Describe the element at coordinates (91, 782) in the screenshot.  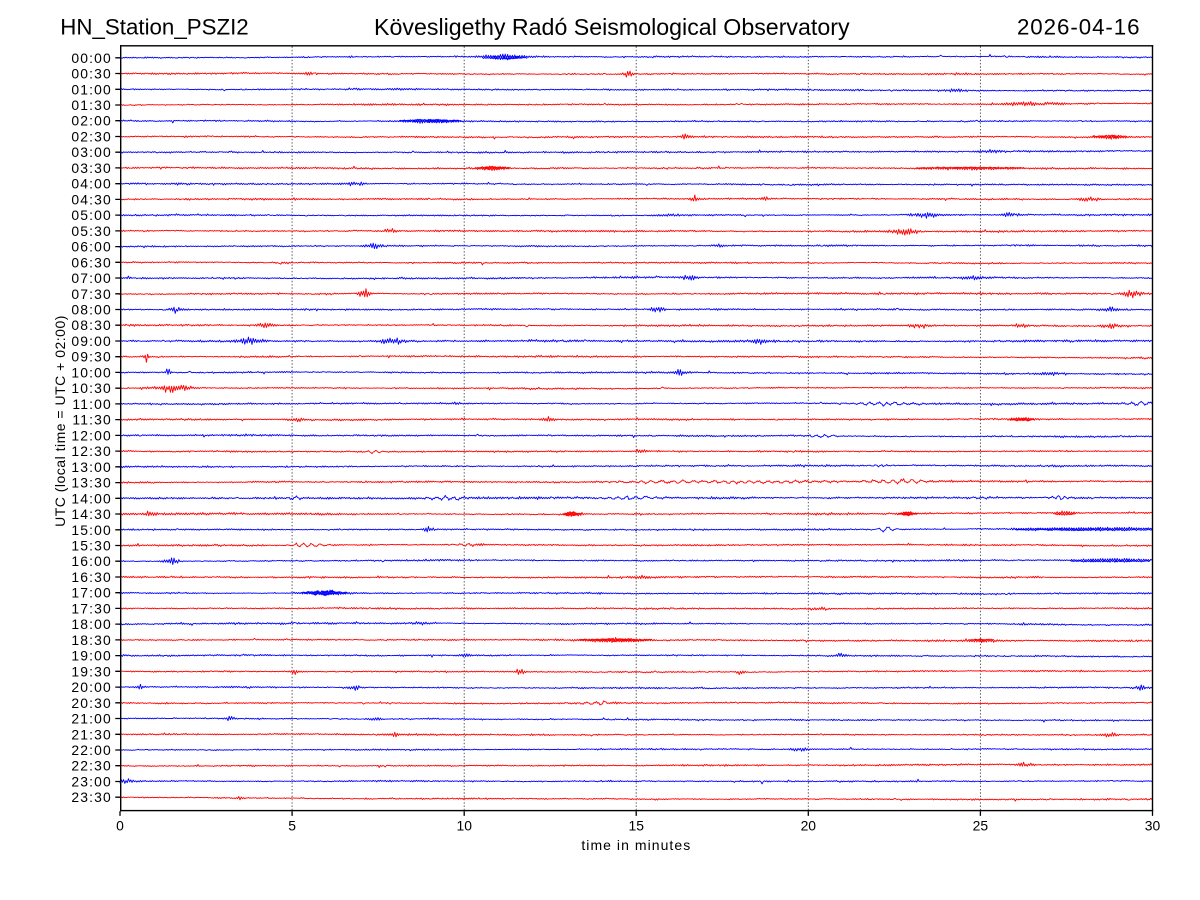
I see `svg-text: 23:00` at that location.